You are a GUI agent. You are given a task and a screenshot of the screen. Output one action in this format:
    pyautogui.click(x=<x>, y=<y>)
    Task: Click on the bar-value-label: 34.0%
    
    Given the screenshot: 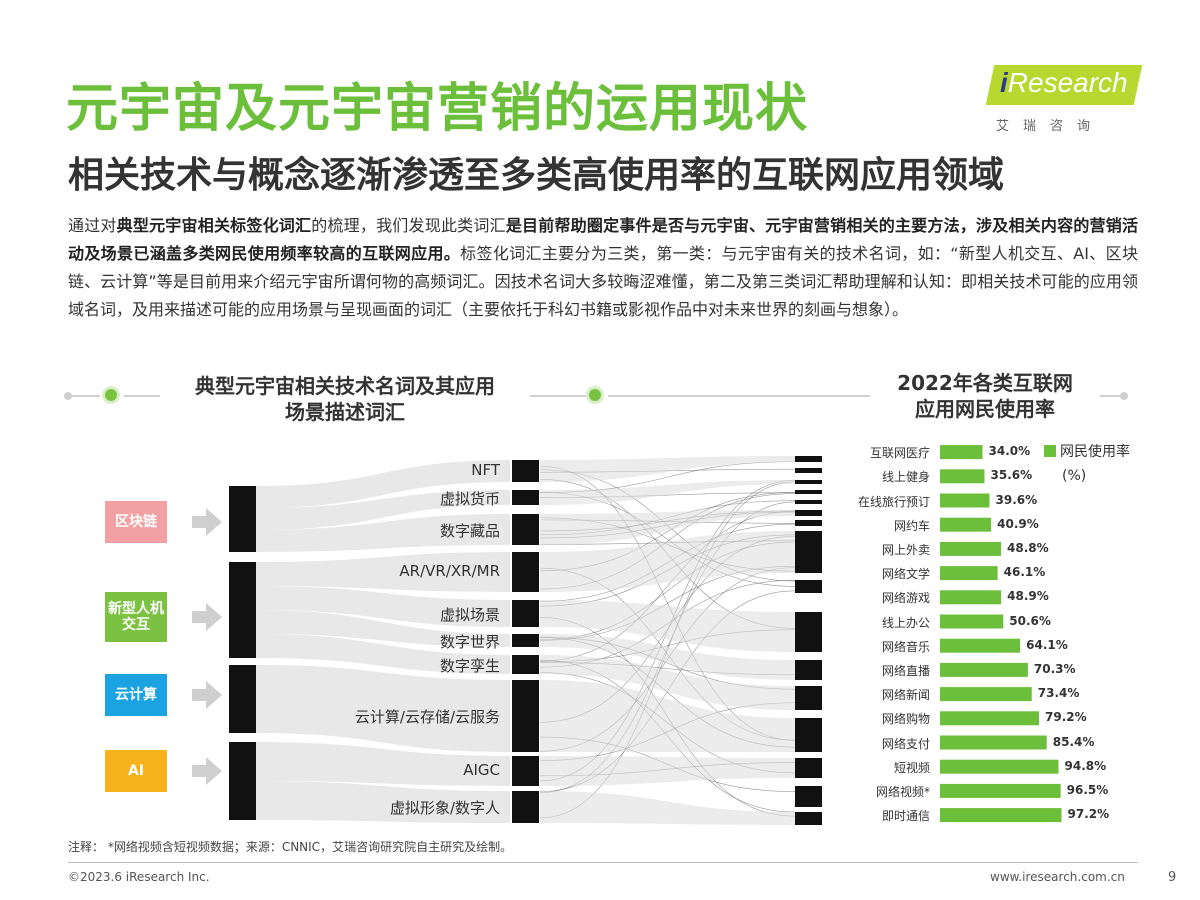 What is the action you would take?
    pyautogui.click(x=1009, y=451)
    